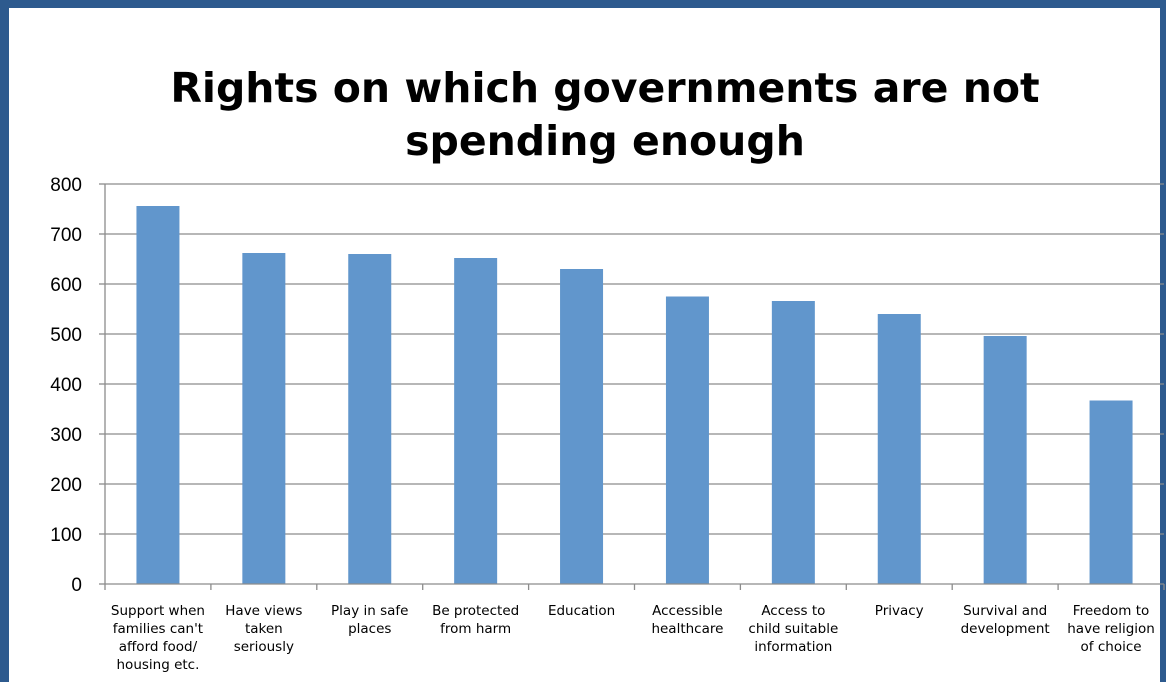  I want to click on x-tick-label-line: families can't, so click(158, 629).